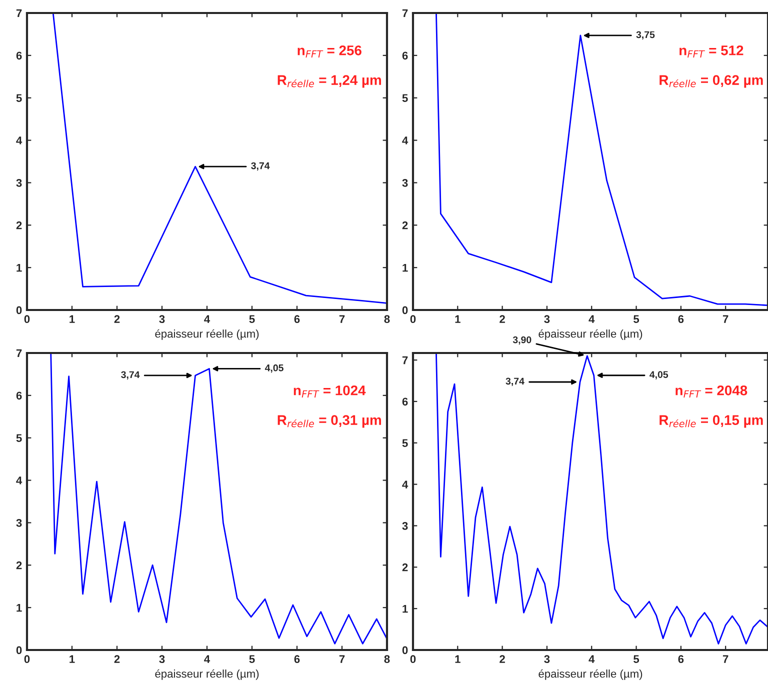 The height and width of the screenshot is (685, 768). I want to click on annotation: R$_{réelle}$ = 0,62 µm, so click(711, 81).